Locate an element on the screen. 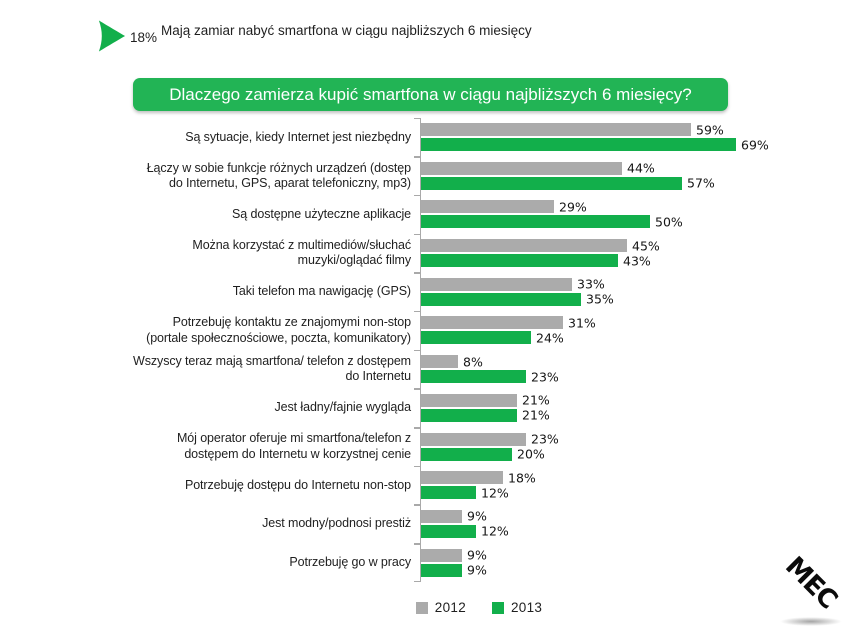 The image size is (852, 635). series-2013-bar: 23% is located at coordinates (490, 376).